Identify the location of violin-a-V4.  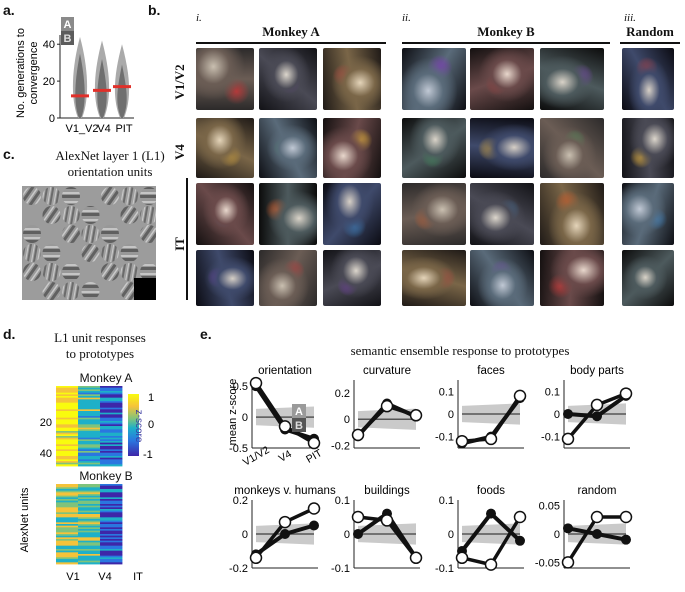
(102, 88).